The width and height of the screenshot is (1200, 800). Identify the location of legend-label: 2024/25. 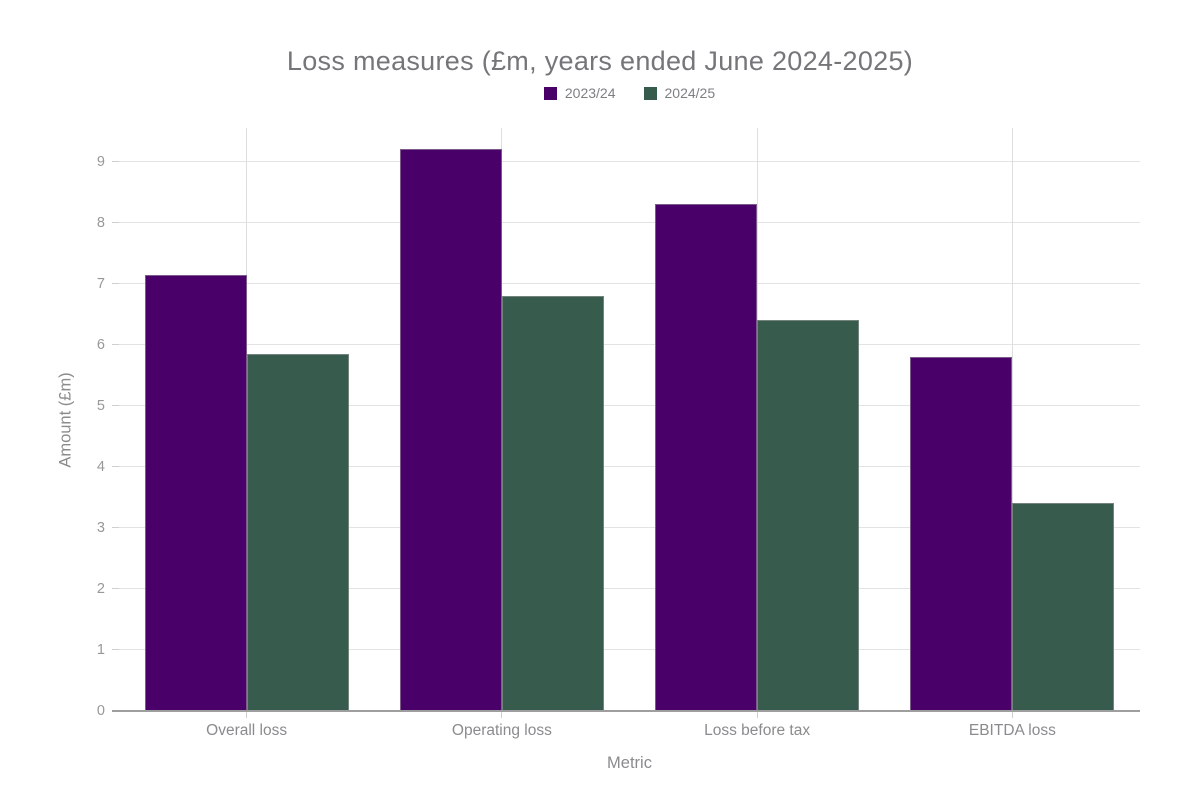
(690, 93).